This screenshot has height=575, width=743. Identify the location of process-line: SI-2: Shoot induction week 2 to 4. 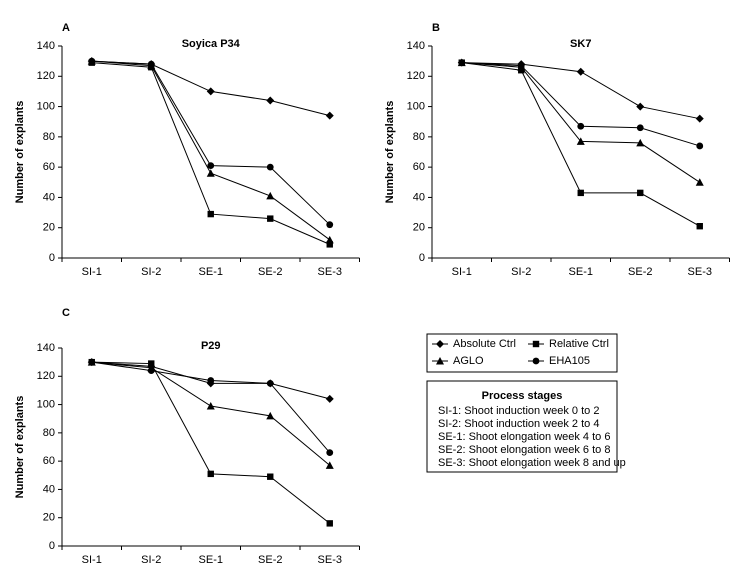
(518, 424).